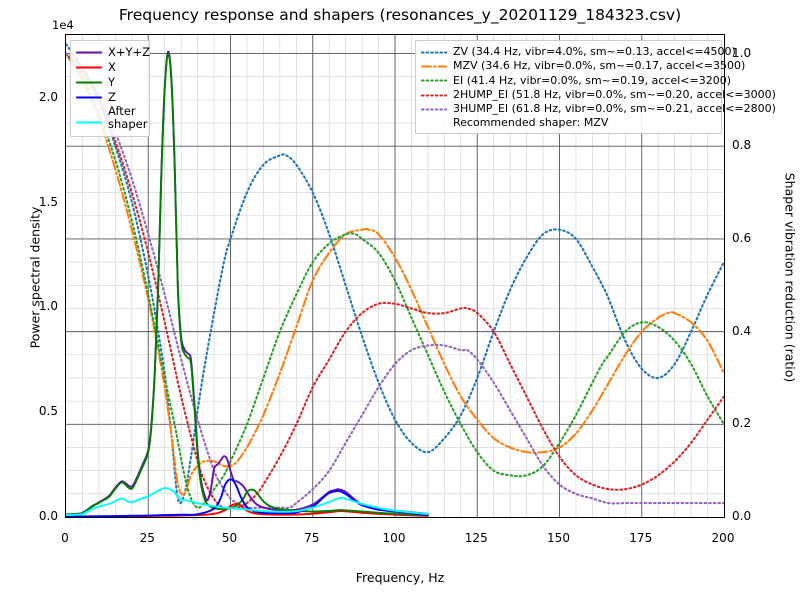  Describe the element at coordinates (531, 123) in the screenshot. I see `recommended-shaper-note: Recommended shaper: MZV` at that location.